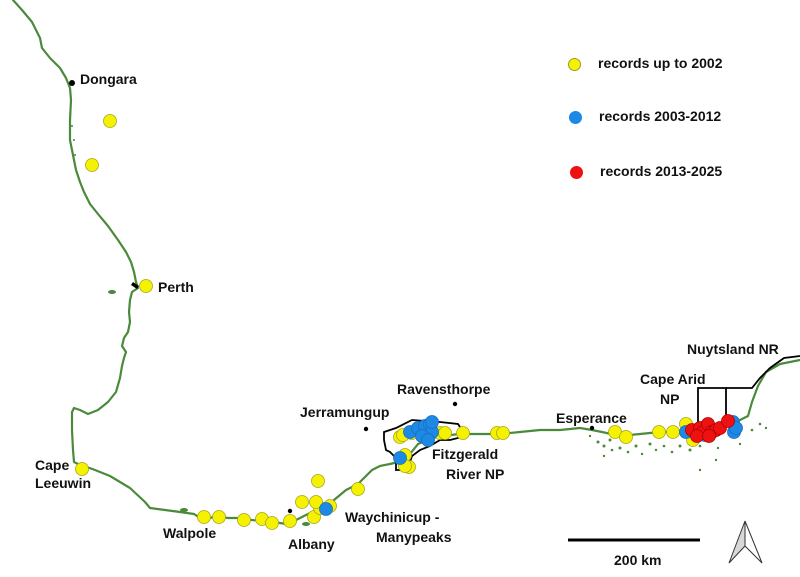 Image resolution: width=800 pixels, height=577 pixels. What do you see at coordinates (345, 412) in the screenshot?
I see `label-jerramungup: Jerramungup` at bounding box center [345, 412].